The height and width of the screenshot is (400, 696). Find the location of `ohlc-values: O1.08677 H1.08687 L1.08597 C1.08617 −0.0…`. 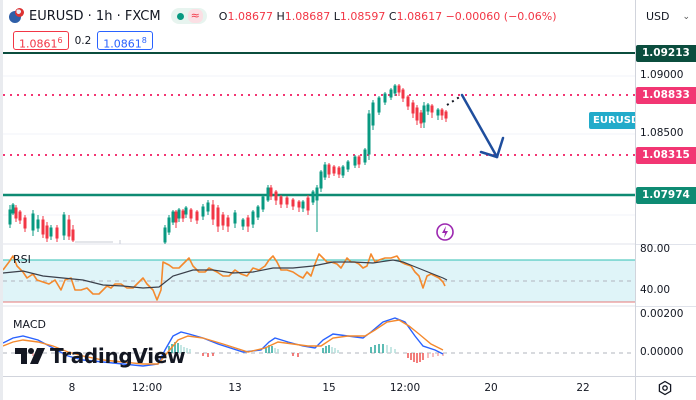

ohlc-values: O1.08677 H1.08687 L1.08597 C1.08617 −0.0… is located at coordinates (387, 16).